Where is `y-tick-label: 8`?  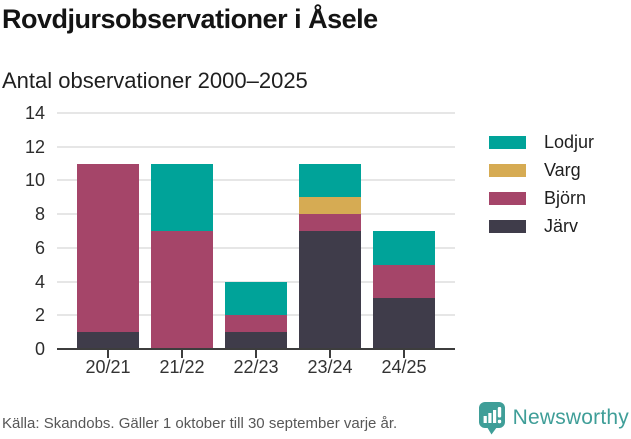
y-tick-label: 8 is located at coordinates (39, 214).